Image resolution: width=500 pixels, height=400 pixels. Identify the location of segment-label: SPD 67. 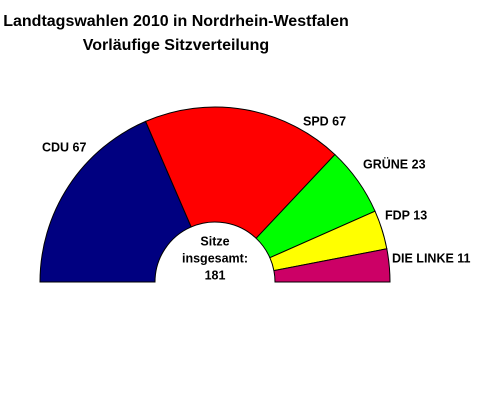
(324, 121).